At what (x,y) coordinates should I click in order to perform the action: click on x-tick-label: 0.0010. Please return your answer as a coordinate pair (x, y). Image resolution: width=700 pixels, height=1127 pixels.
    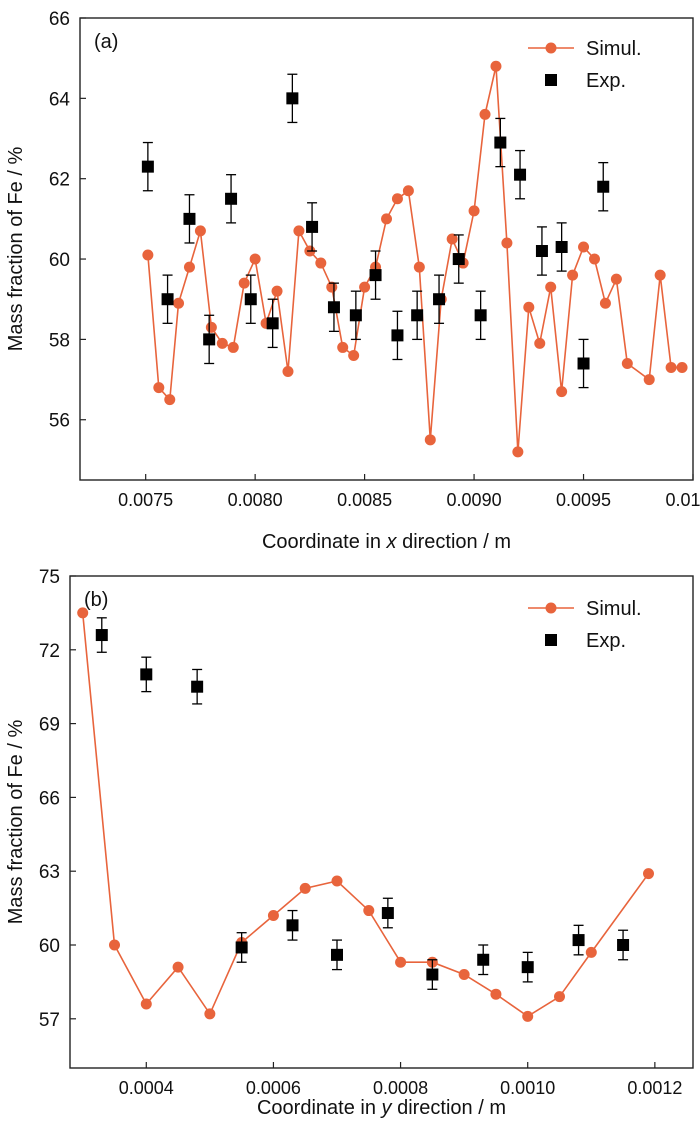
    Looking at the image, I should click on (527, 1088).